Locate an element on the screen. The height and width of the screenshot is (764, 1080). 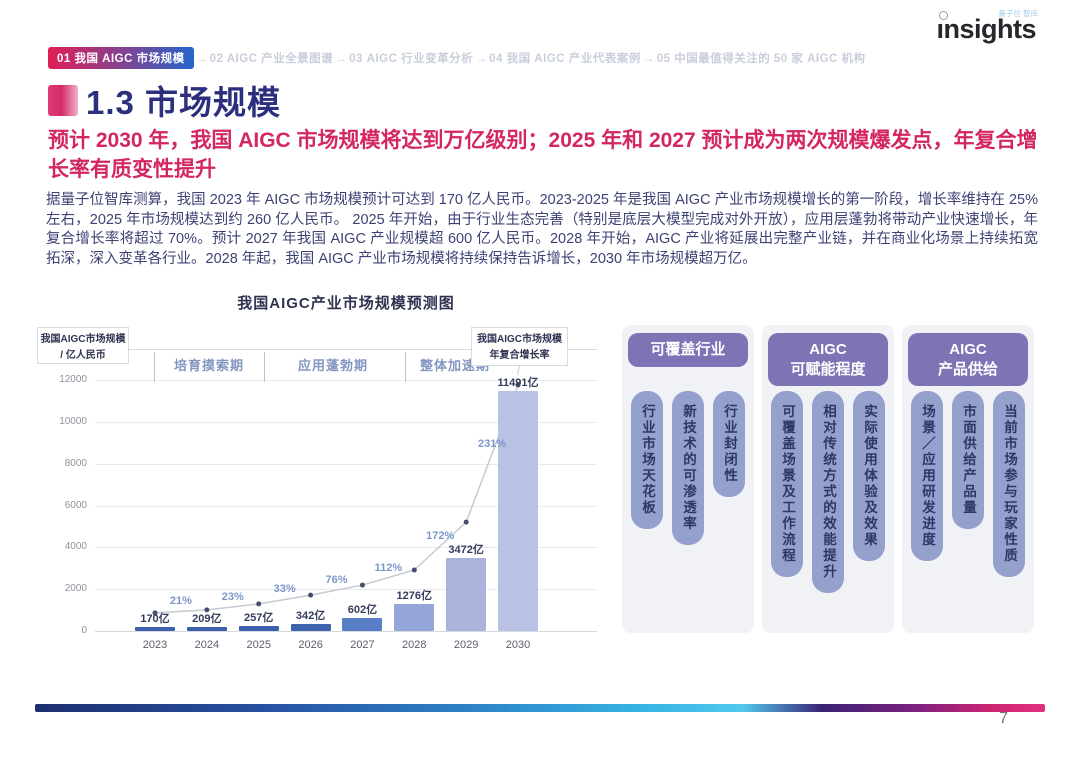
breadcrumb-item: 05 中国最值得关注的 50 家 AIGC 机构 is located at coordinates (761, 59).